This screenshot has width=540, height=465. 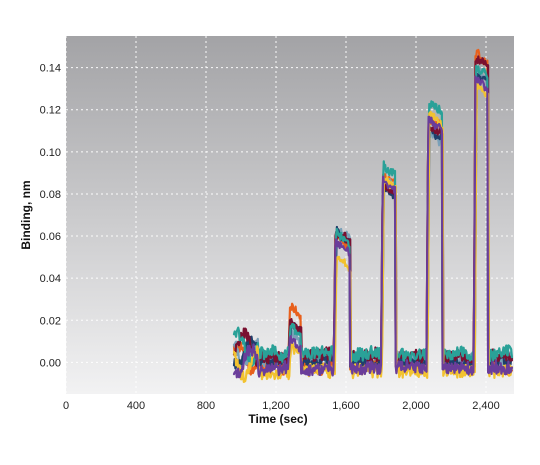 What do you see at coordinates (50, 363) in the screenshot?
I see `y-tick-label: 0.00` at bounding box center [50, 363].